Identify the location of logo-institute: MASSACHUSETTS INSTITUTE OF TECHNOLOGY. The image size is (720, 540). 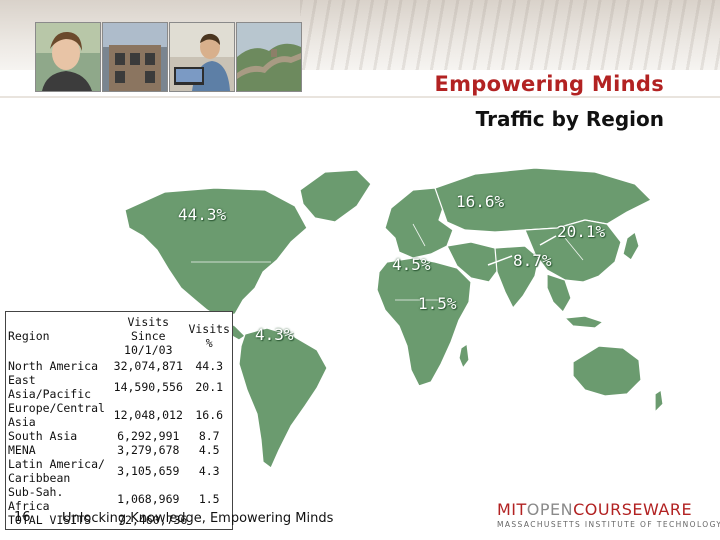
(608, 524).